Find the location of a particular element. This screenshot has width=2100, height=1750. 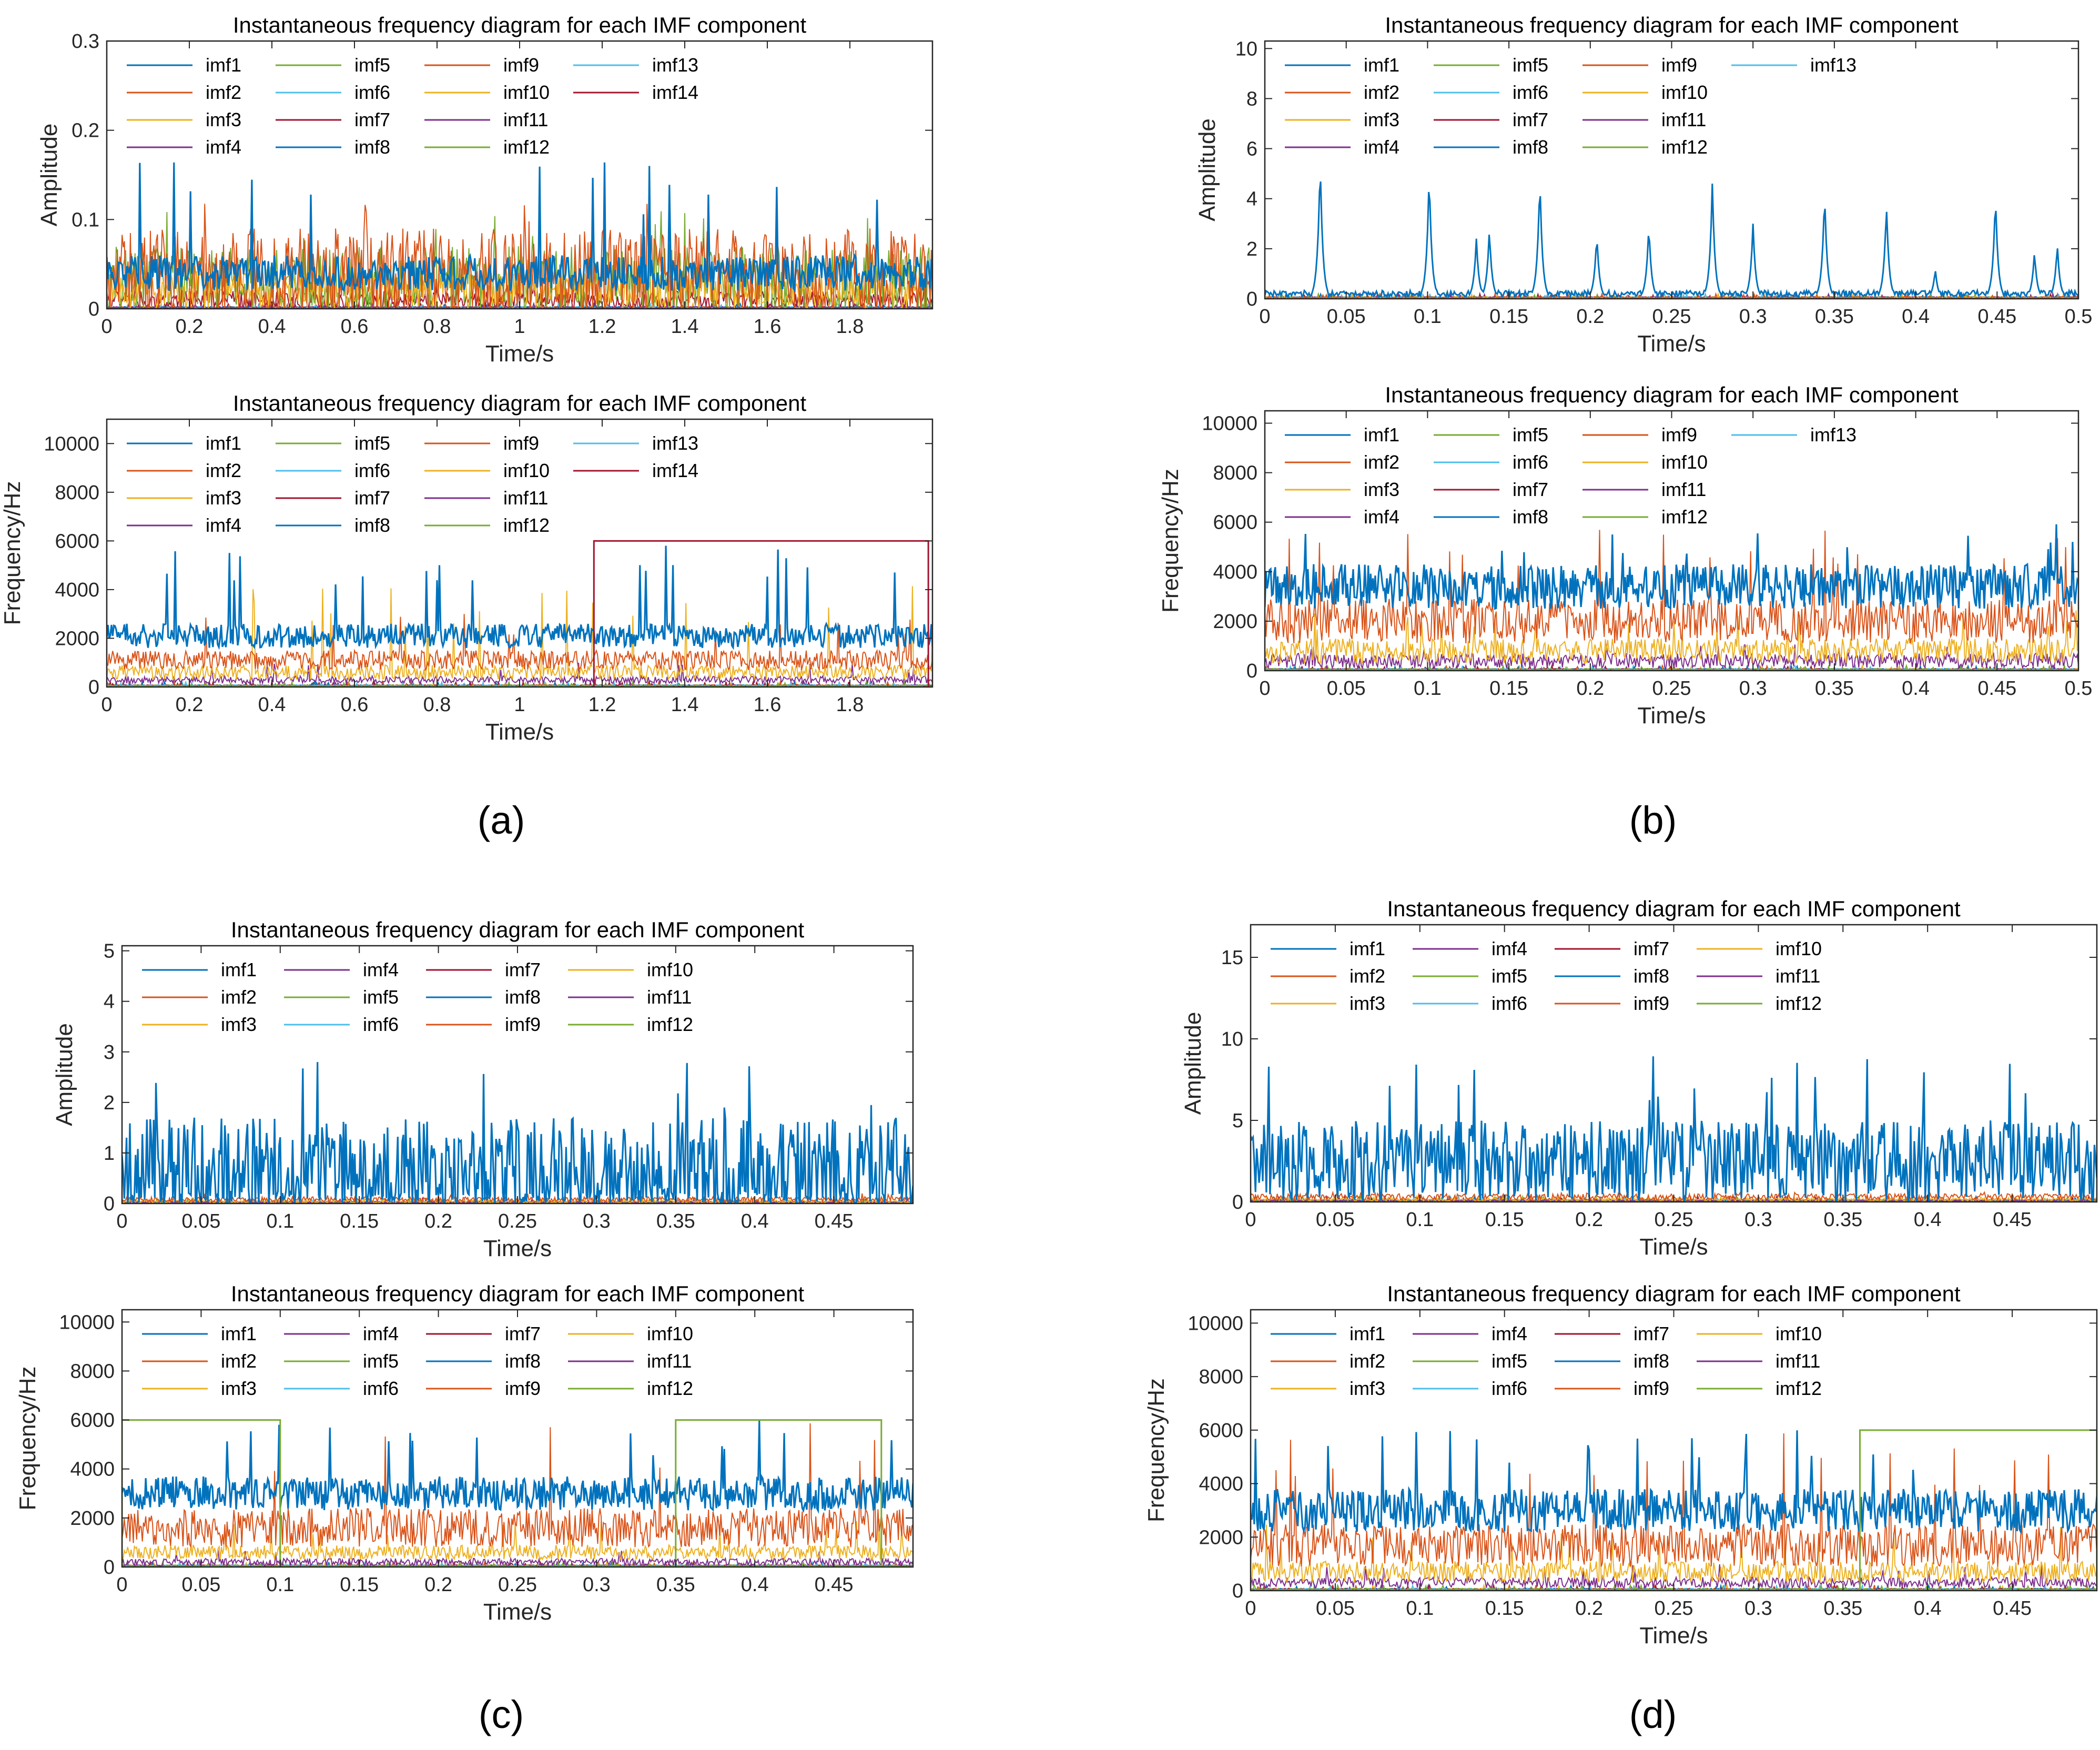

y-tick-label: 10000 is located at coordinates (72, 444).